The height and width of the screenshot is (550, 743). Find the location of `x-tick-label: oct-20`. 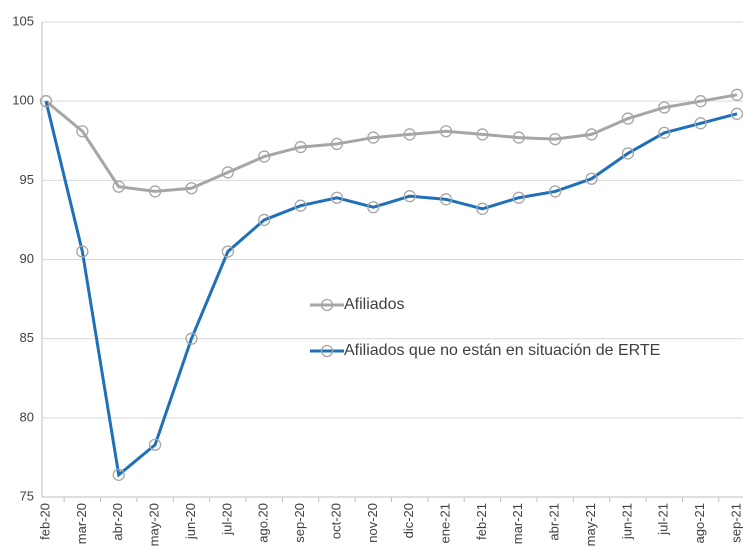

x-tick-label: oct-20 is located at coordinates (335, 521).